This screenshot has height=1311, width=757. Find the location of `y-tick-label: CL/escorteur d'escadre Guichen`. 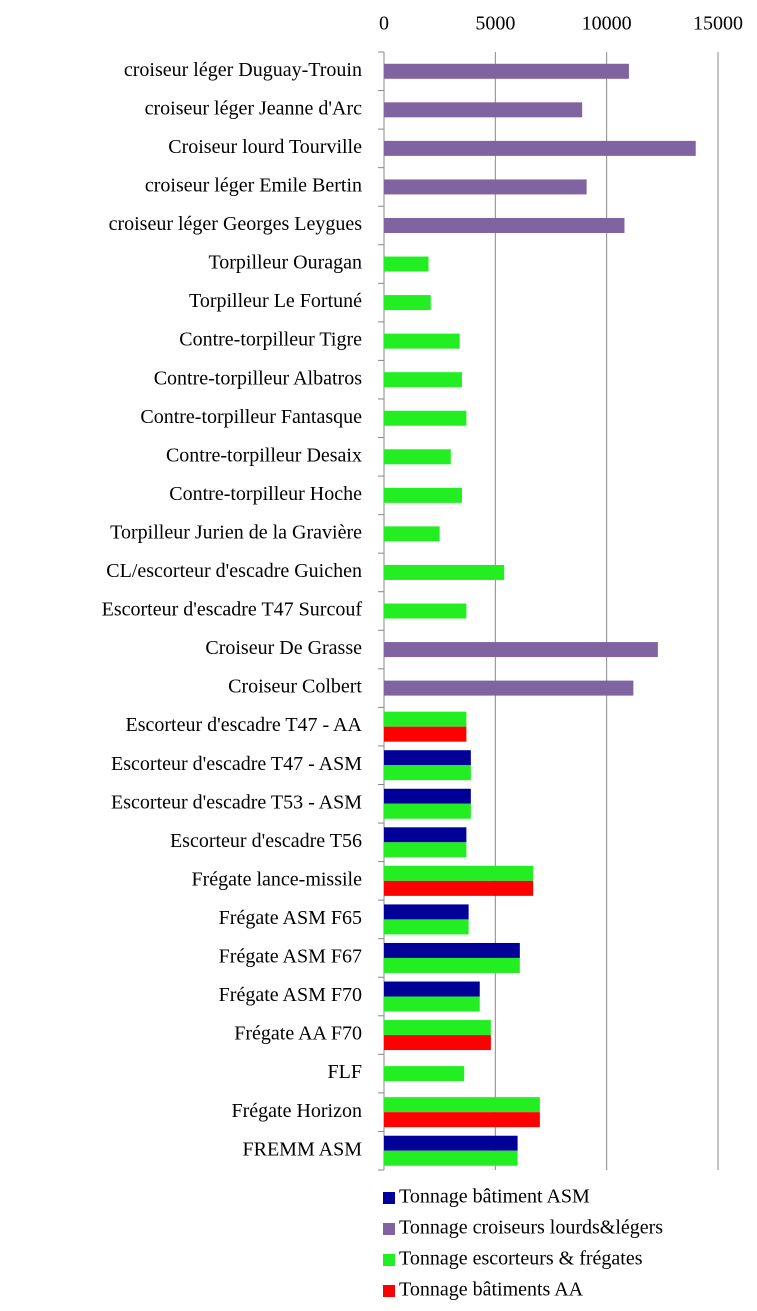

y-tick-label: CL/escorteur d'escadre Guichen is located at coordinates (234, 571).